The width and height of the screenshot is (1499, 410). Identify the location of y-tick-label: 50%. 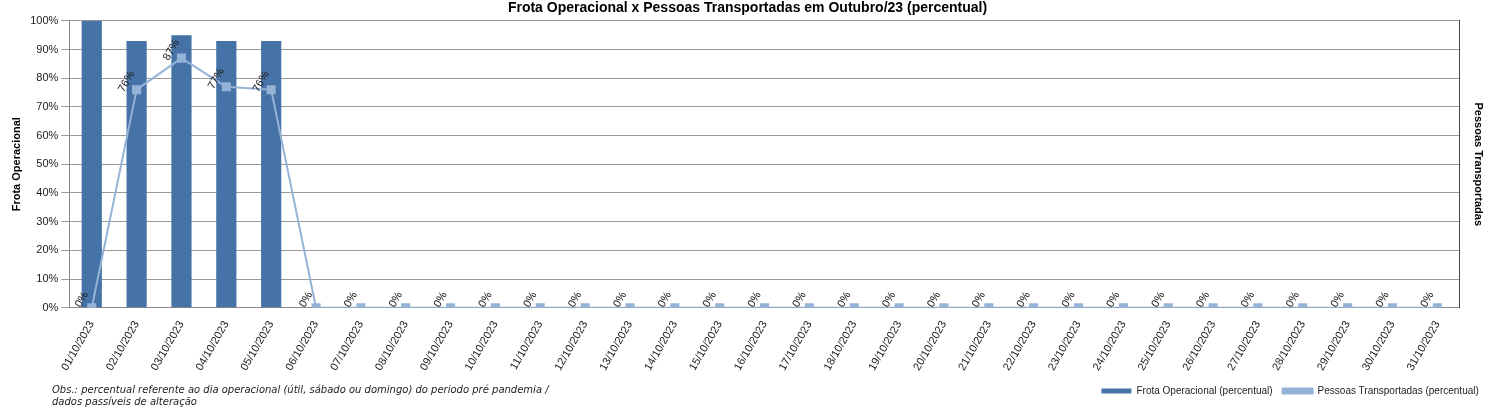
(47, 163).